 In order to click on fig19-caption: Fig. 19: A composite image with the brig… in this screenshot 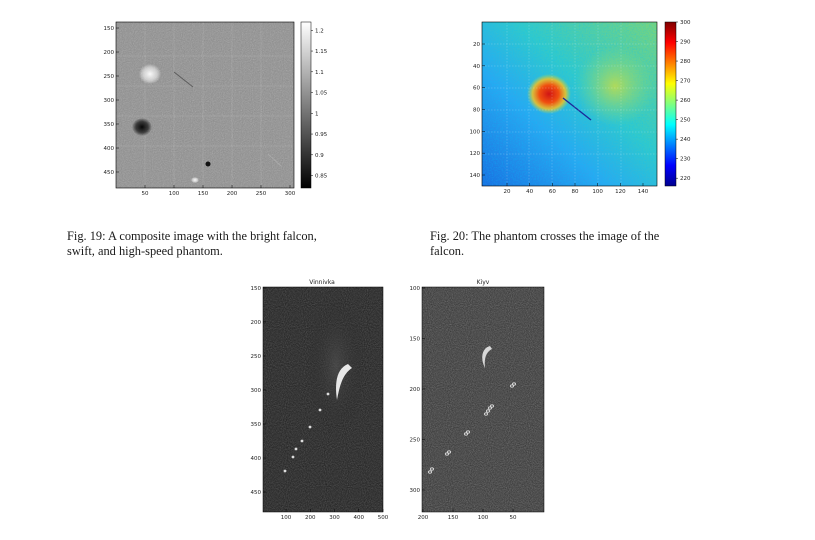, I will do `click(227, 244)`.